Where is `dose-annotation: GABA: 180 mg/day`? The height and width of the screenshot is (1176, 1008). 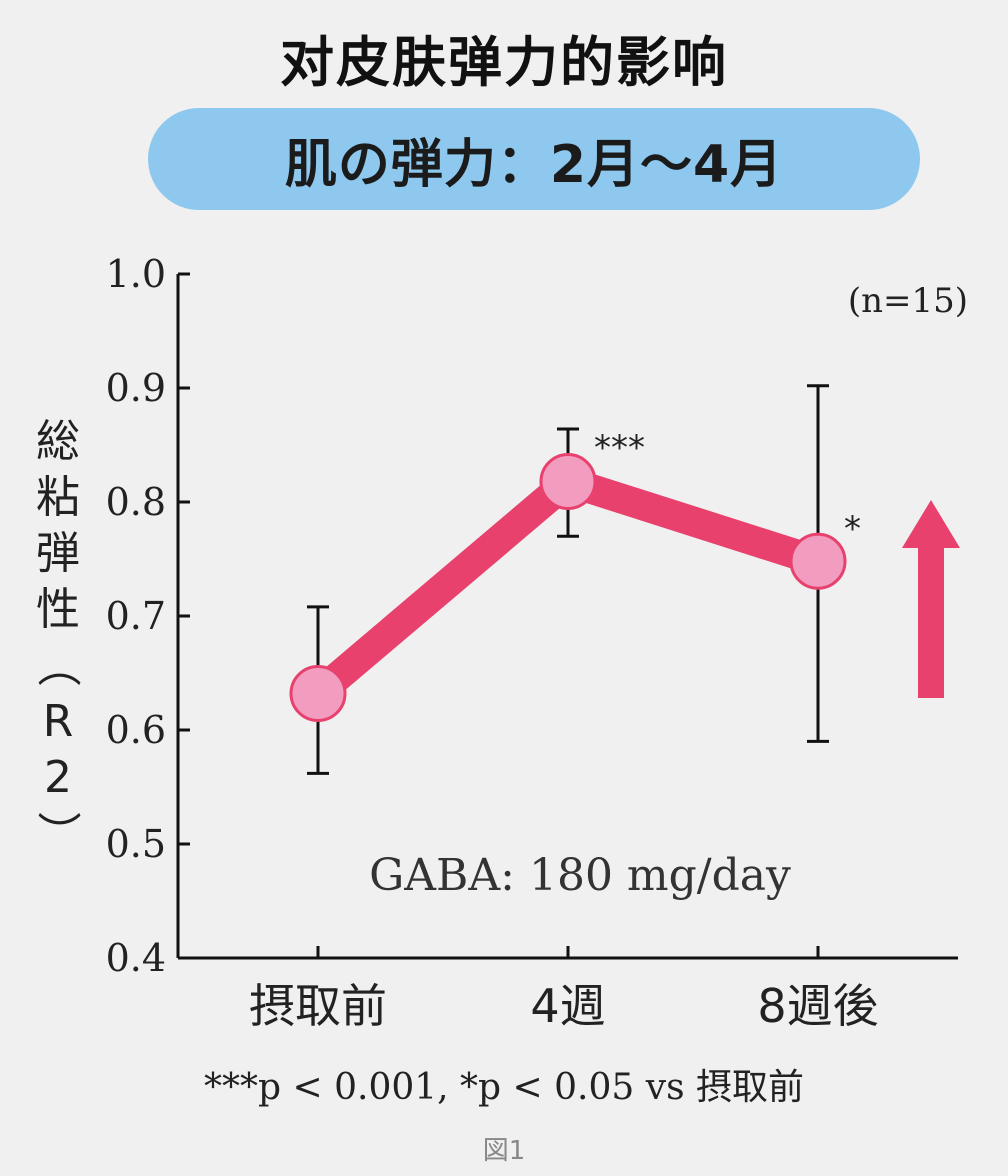
dose-annotation: GABA: 180 mg/day is located at coordinates (580, 875).